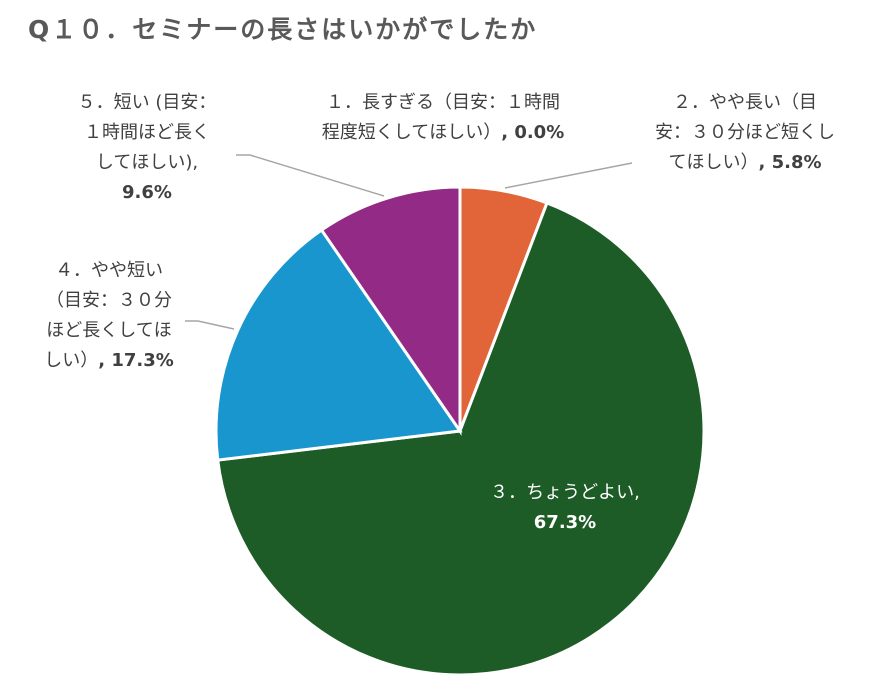 Image resolution: width=870 pixels, height=682 pixels. I want to click on data-label-text: １時間ほど長く, so click(147, 132).